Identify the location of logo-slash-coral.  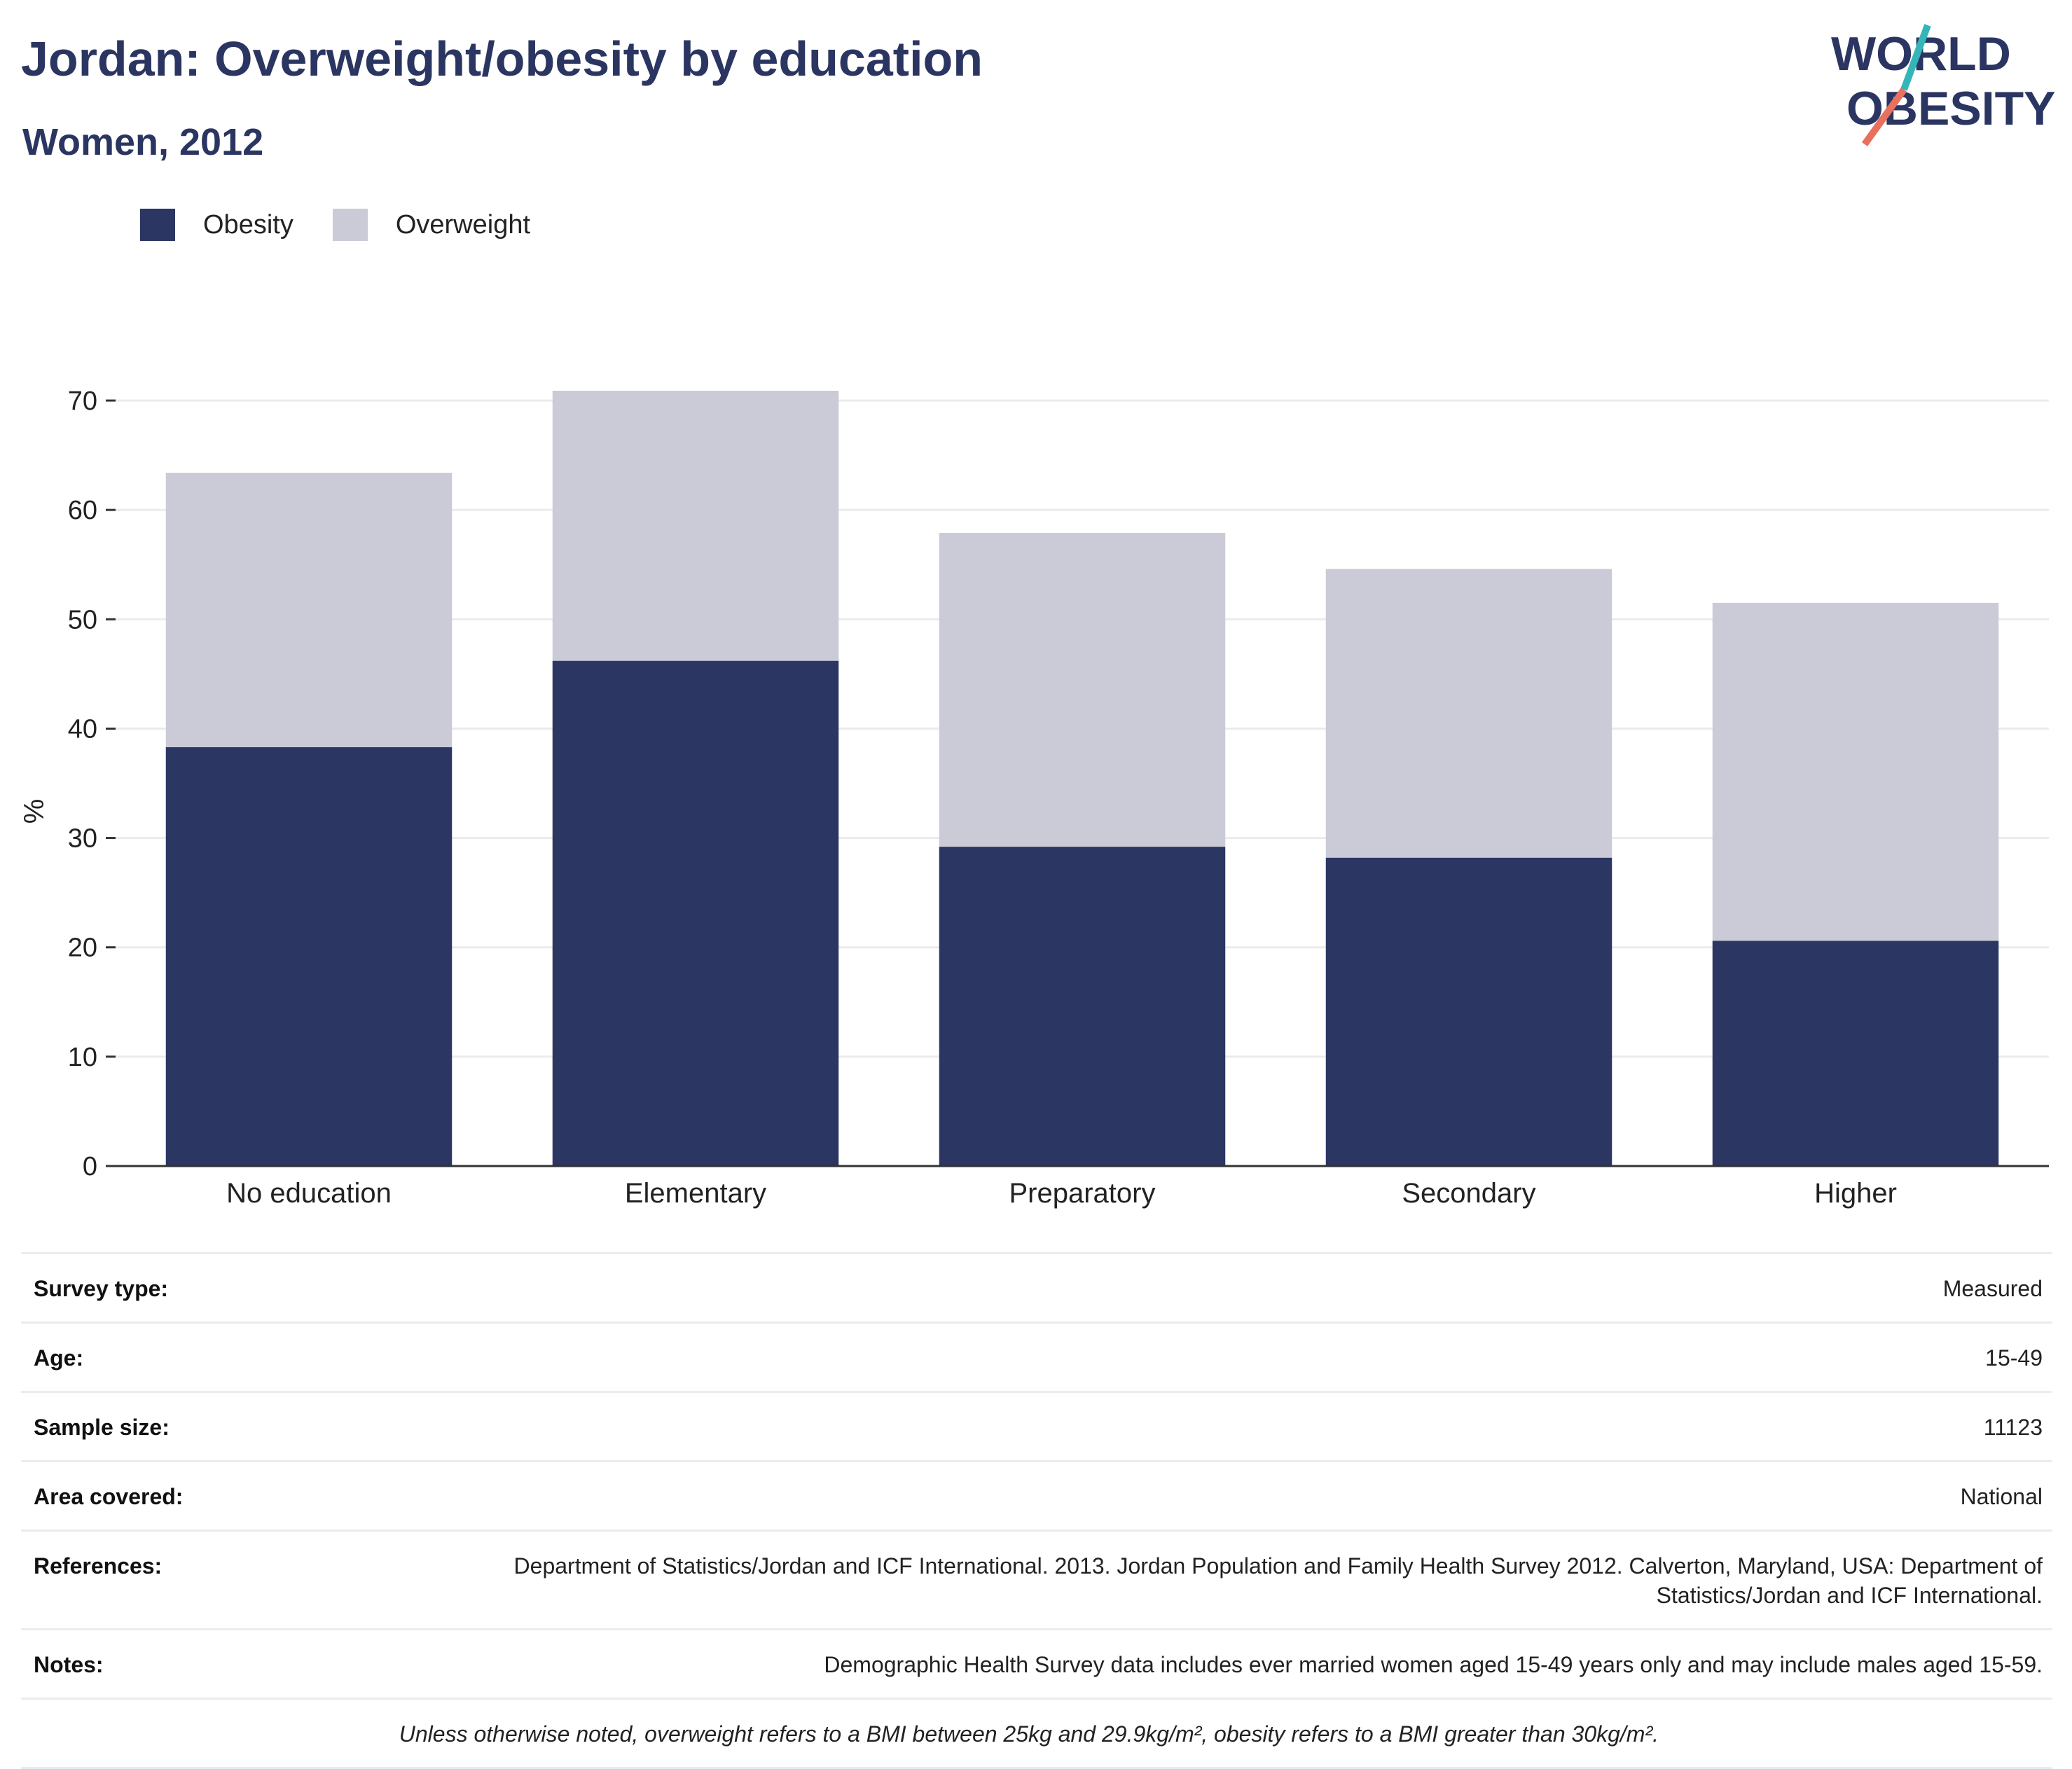
(1884, 117).